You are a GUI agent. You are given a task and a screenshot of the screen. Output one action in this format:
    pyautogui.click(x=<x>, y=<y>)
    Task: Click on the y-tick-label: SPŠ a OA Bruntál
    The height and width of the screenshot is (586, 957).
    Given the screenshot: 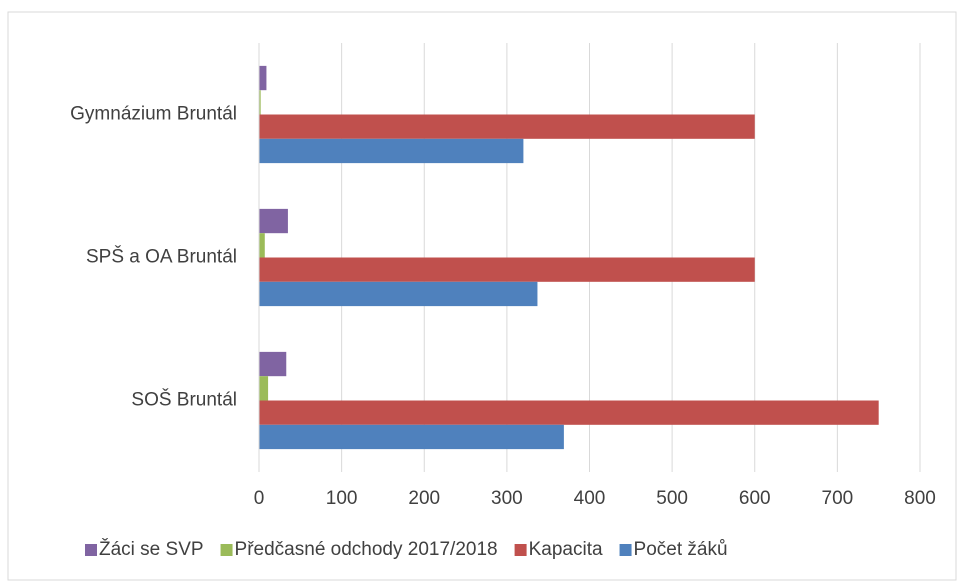 What is the action you would take?
    pyautogui.click(x=161, y=257)
    